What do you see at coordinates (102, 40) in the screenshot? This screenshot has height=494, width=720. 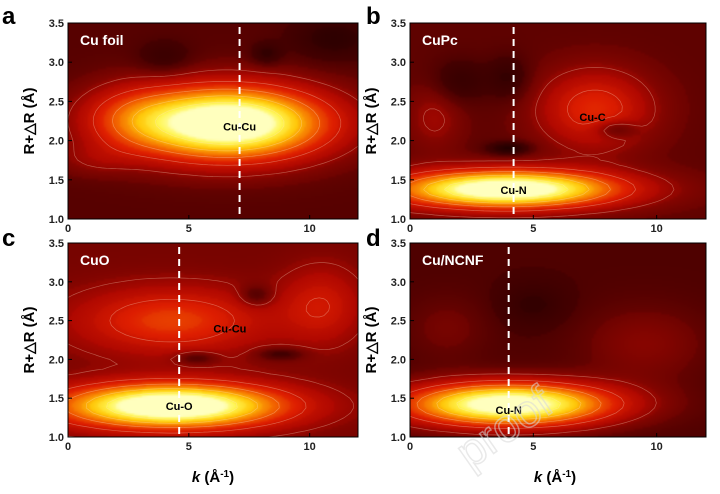 I see `panel-title: Cu foil` at bounding box center [102, 40].